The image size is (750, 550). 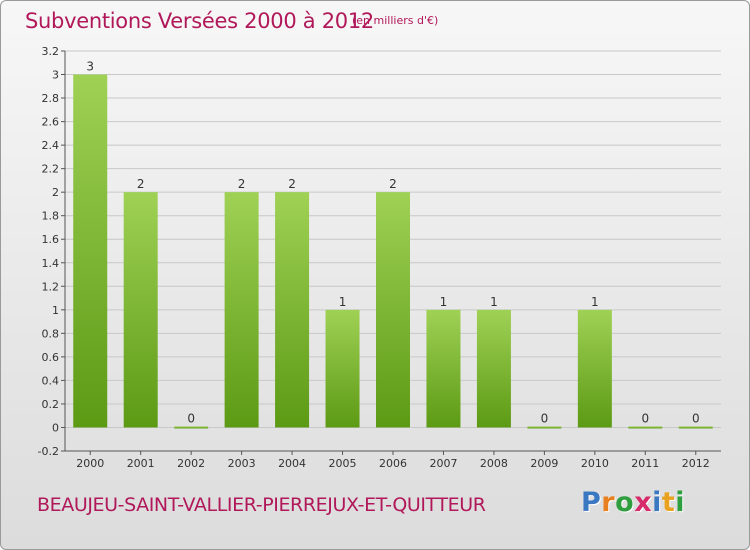 I want to click on x-tick-label: 2007, so click(x=443, y=463).